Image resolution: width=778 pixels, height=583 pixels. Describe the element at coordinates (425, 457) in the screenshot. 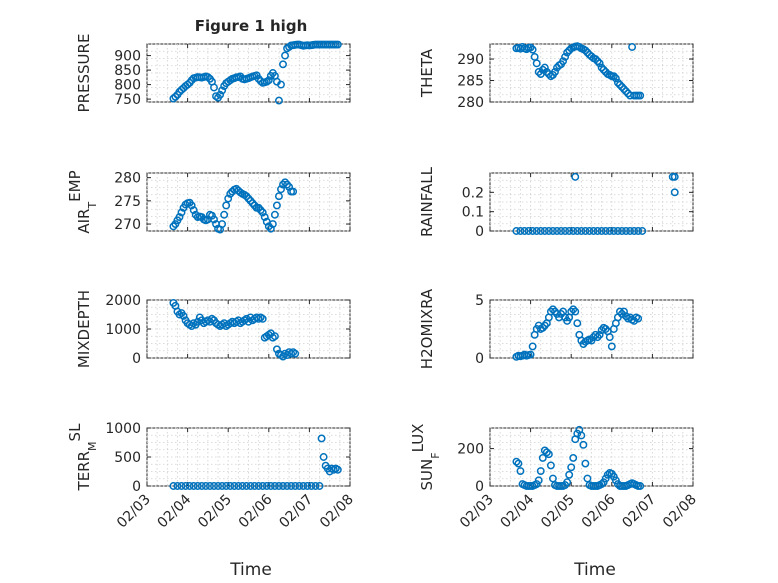

I see `y-axis-label: SUNFLUX` at that location.